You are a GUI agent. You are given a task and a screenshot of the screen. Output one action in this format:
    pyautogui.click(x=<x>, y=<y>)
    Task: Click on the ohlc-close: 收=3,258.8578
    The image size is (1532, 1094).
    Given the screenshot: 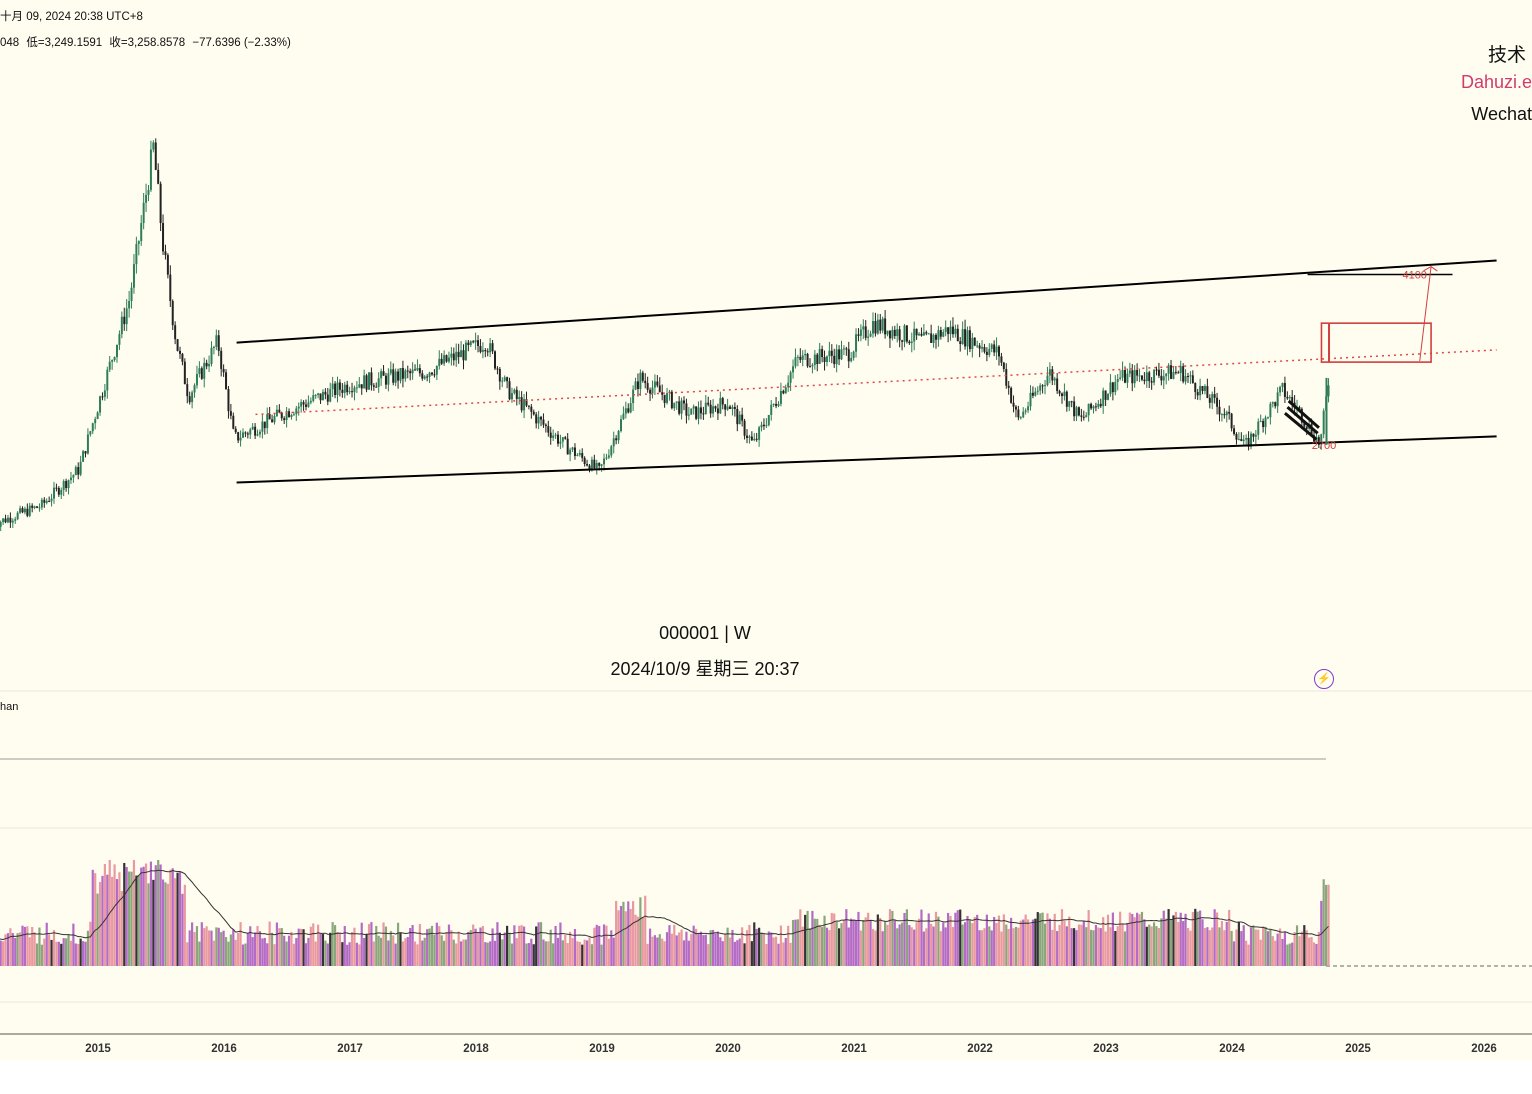 What is the action you would take?
    pyautogui.click(x=147, y=43)
    